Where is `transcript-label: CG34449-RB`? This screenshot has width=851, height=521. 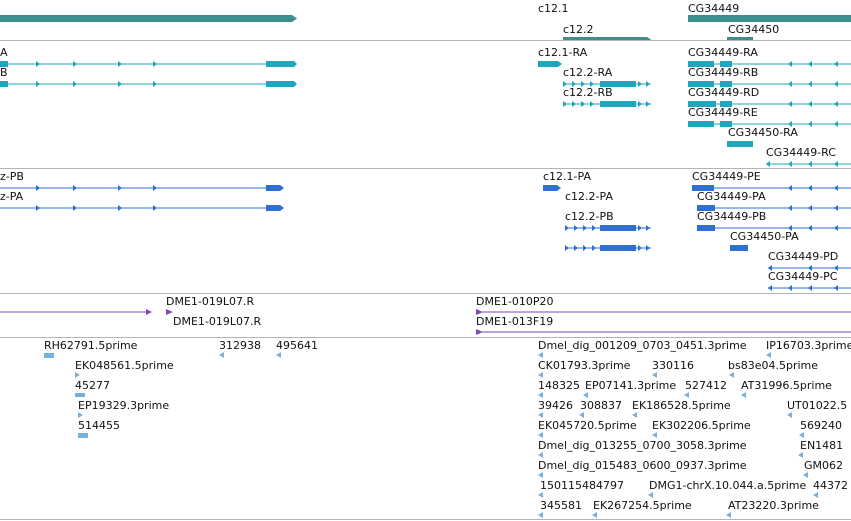 transcript-label: CG34449-RB is located at coordinates (723, 72).